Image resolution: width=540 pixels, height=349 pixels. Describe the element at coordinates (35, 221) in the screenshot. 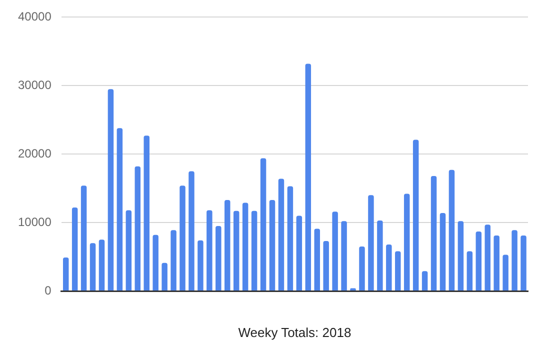

I see `y-tick-label: 10000` at that location.